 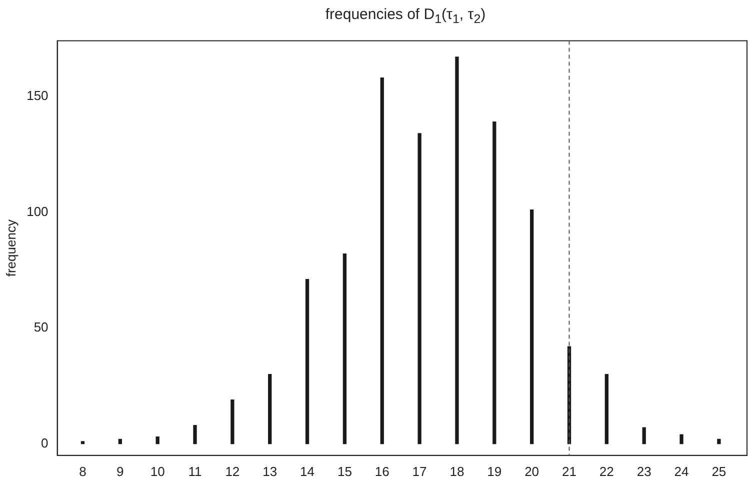 I want to click on chart-title: frequencies of D$_{1}$(τ$_{1}$, τ$_{2}$), so click(x=405, y=16).